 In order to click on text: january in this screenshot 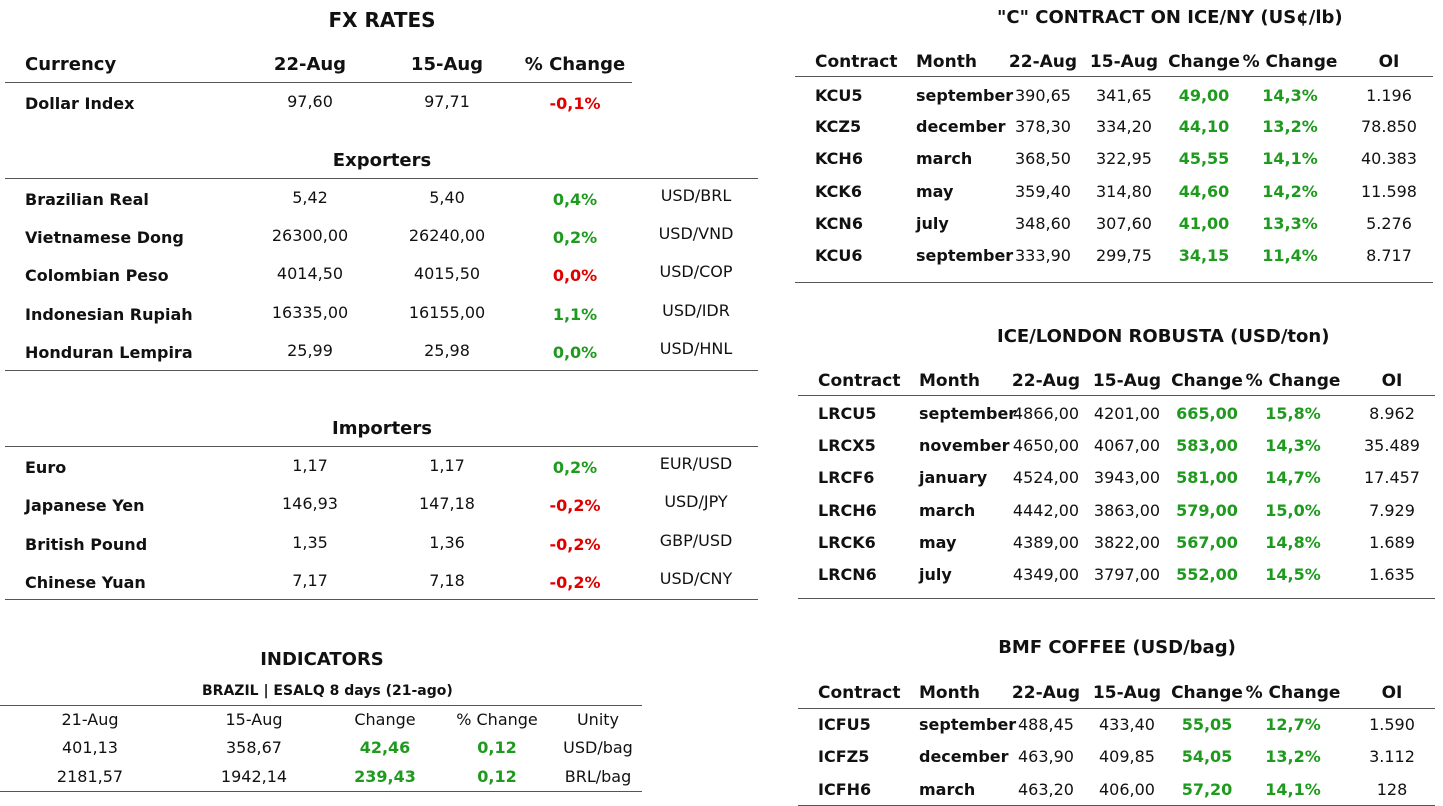, I will do `click(953, 477)`.